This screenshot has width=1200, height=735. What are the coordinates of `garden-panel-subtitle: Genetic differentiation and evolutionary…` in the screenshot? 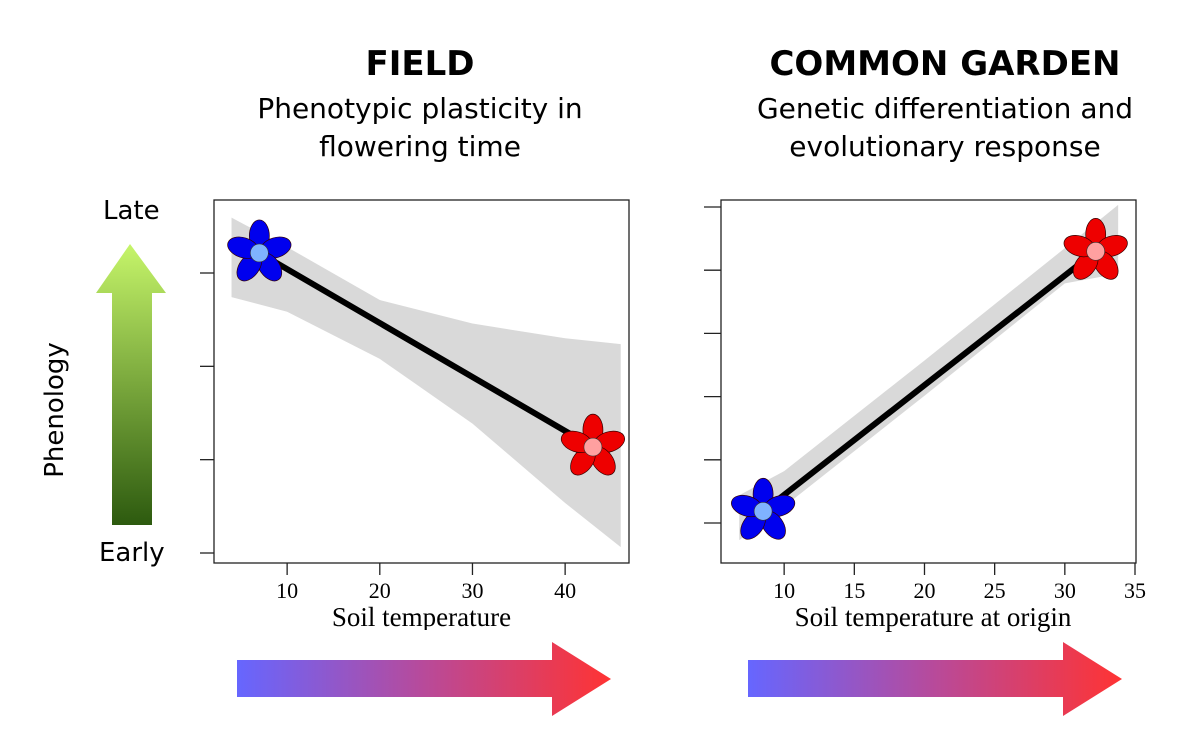 It's located at (945, 128).